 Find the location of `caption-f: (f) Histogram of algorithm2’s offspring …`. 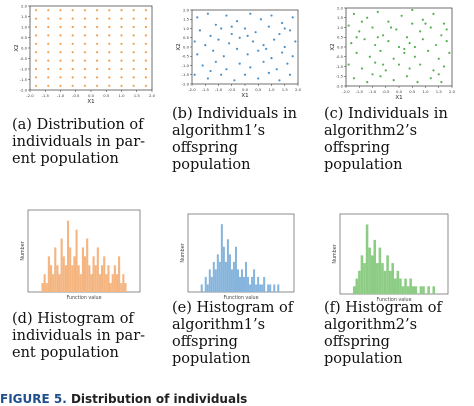

caption-f: (f) Histogram of algorithm2’s offspring … is located at coordinates (399, 334).